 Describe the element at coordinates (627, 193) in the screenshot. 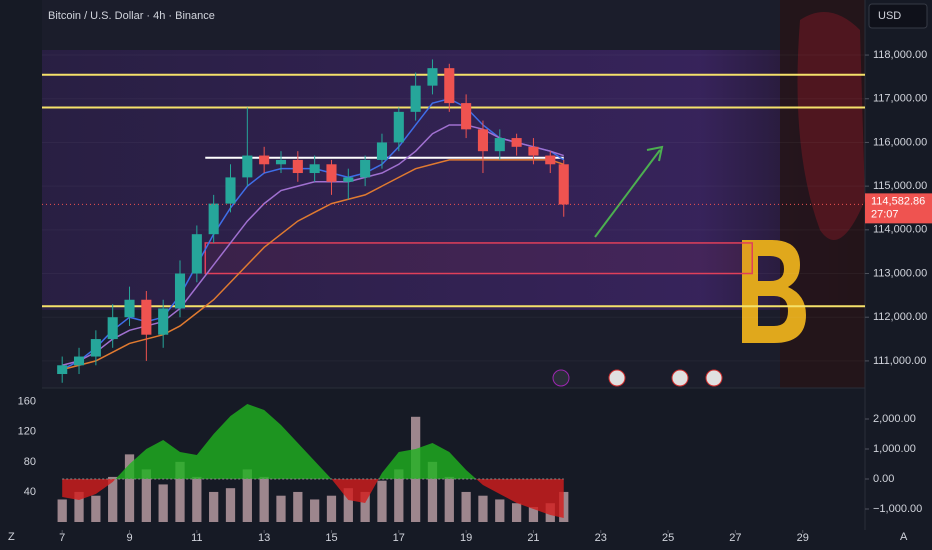

I see `trend-arrow` at that location.